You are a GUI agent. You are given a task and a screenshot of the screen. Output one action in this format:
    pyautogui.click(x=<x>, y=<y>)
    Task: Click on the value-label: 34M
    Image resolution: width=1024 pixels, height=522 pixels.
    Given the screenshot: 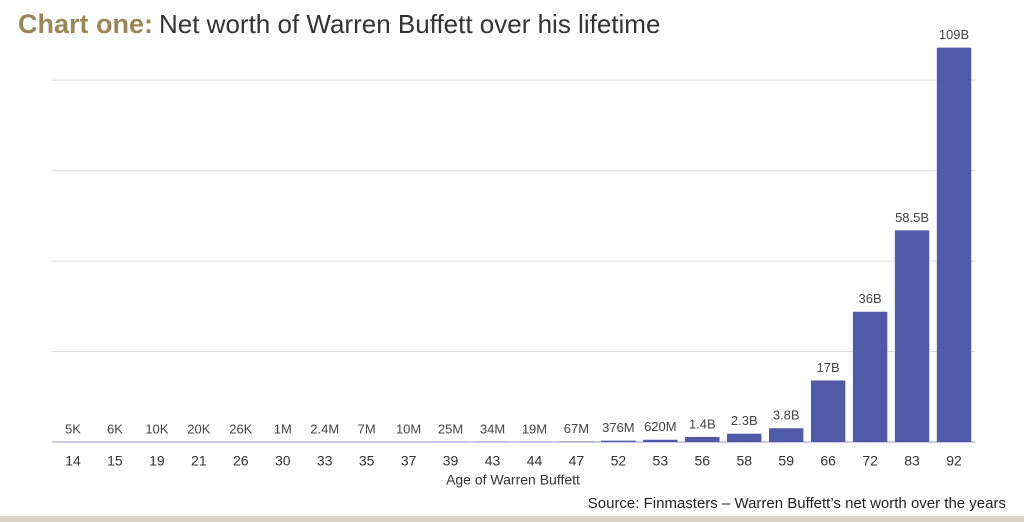 What is the action you would take?
    pyautogui.click(x=492, y=428)
    